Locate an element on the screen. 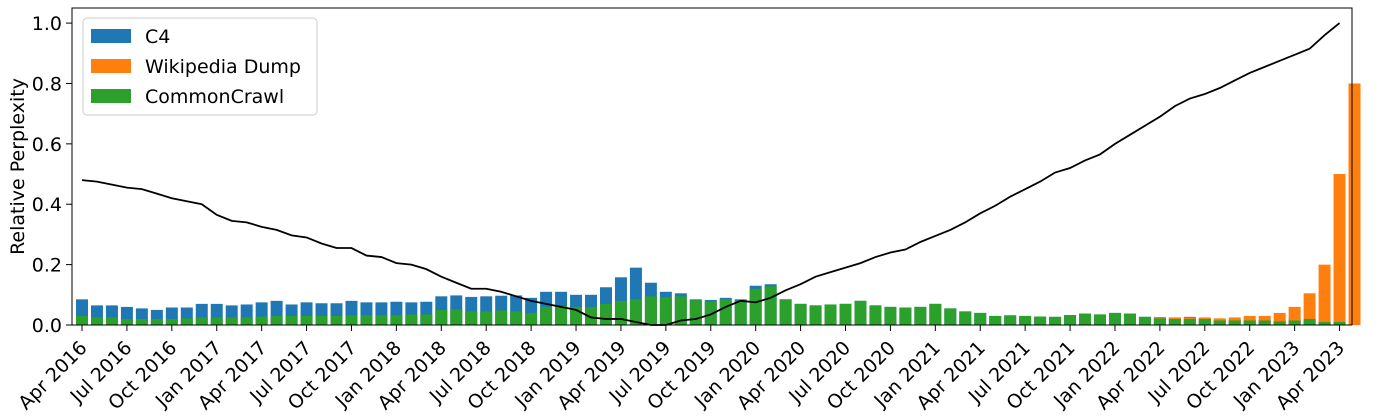 Image resolution: width=1380 pixels, height=419 pixels. legend-label: Wikipedia Dump is located at coordinates (223, 67).